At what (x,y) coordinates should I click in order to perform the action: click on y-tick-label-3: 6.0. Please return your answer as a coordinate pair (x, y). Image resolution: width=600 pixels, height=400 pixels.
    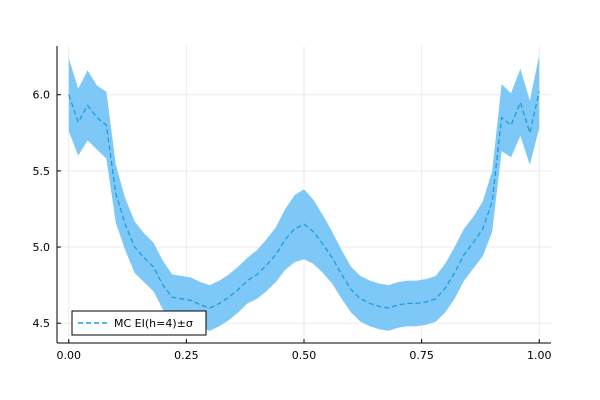
    Looking at the image, I should click on (42, 95).